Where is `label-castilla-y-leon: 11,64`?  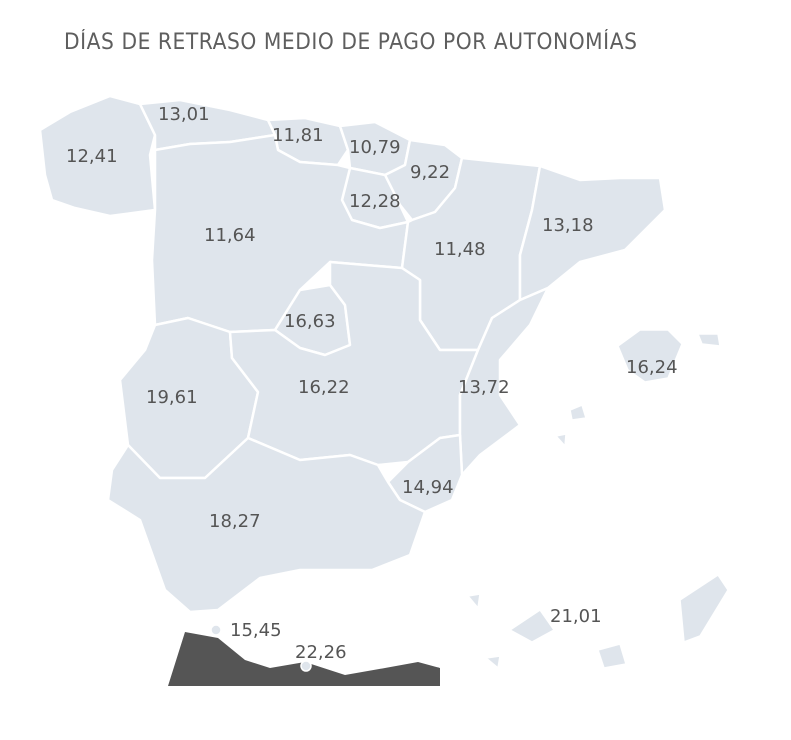
label-castilla-y-leon: 11,64 is located at coordinates (230, 235).